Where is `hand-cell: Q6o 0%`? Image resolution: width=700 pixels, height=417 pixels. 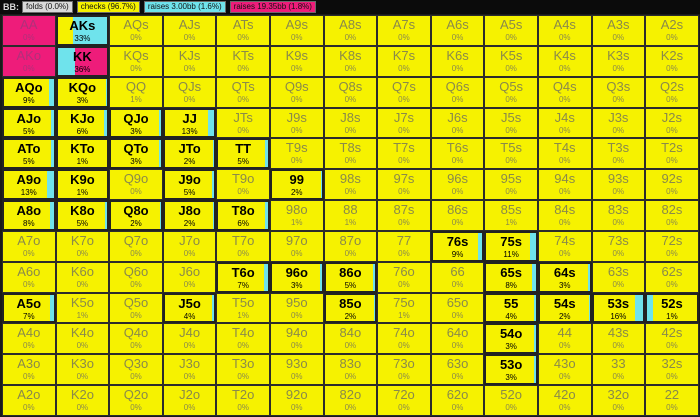
hand-cell: Q6o 0% is located at coordinates (136, 277).